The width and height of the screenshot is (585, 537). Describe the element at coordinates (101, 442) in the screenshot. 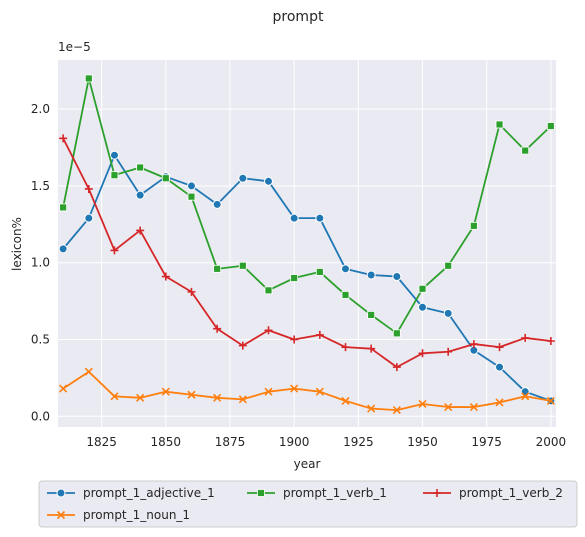

I see `x-tick-label: 1825` at that location.